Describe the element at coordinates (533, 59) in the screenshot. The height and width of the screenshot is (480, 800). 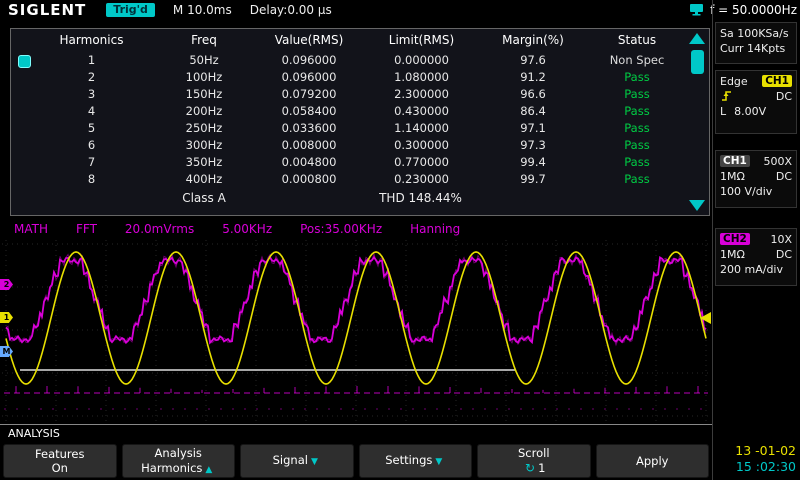
I see `table-cell: 97.6` at that location.